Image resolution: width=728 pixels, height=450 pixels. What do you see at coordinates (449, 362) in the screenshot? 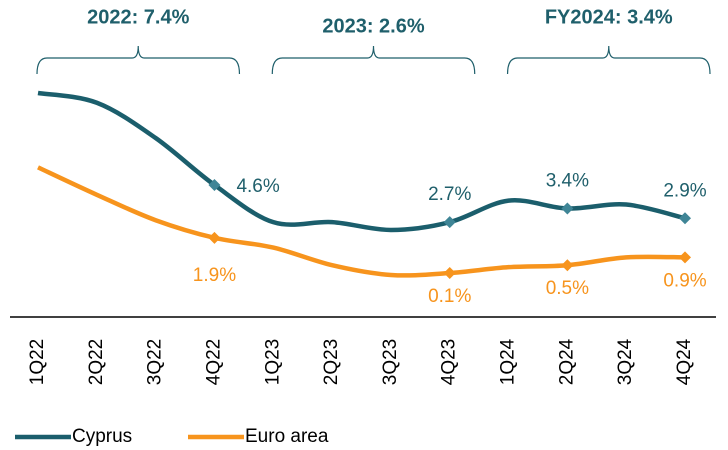
I see `x-tick-label: 4Q23` at bounding box center [449, 362].